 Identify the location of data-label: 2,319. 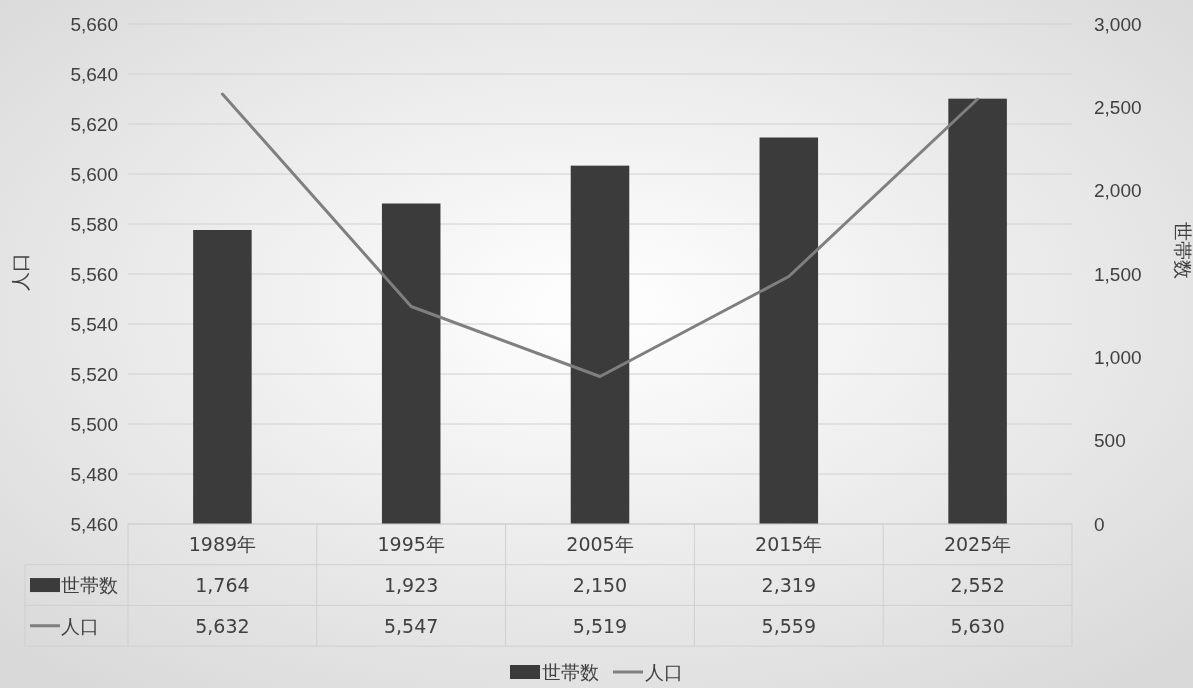
(788, 585).